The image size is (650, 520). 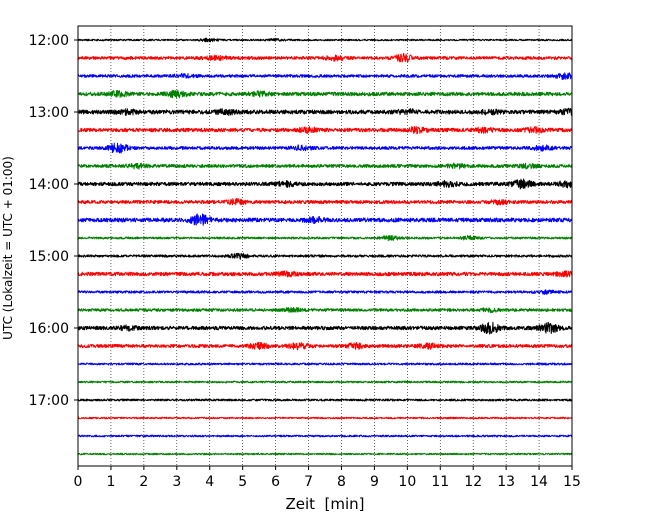 I want to click on x-tick-label: 3, so click(x=176, y=482).